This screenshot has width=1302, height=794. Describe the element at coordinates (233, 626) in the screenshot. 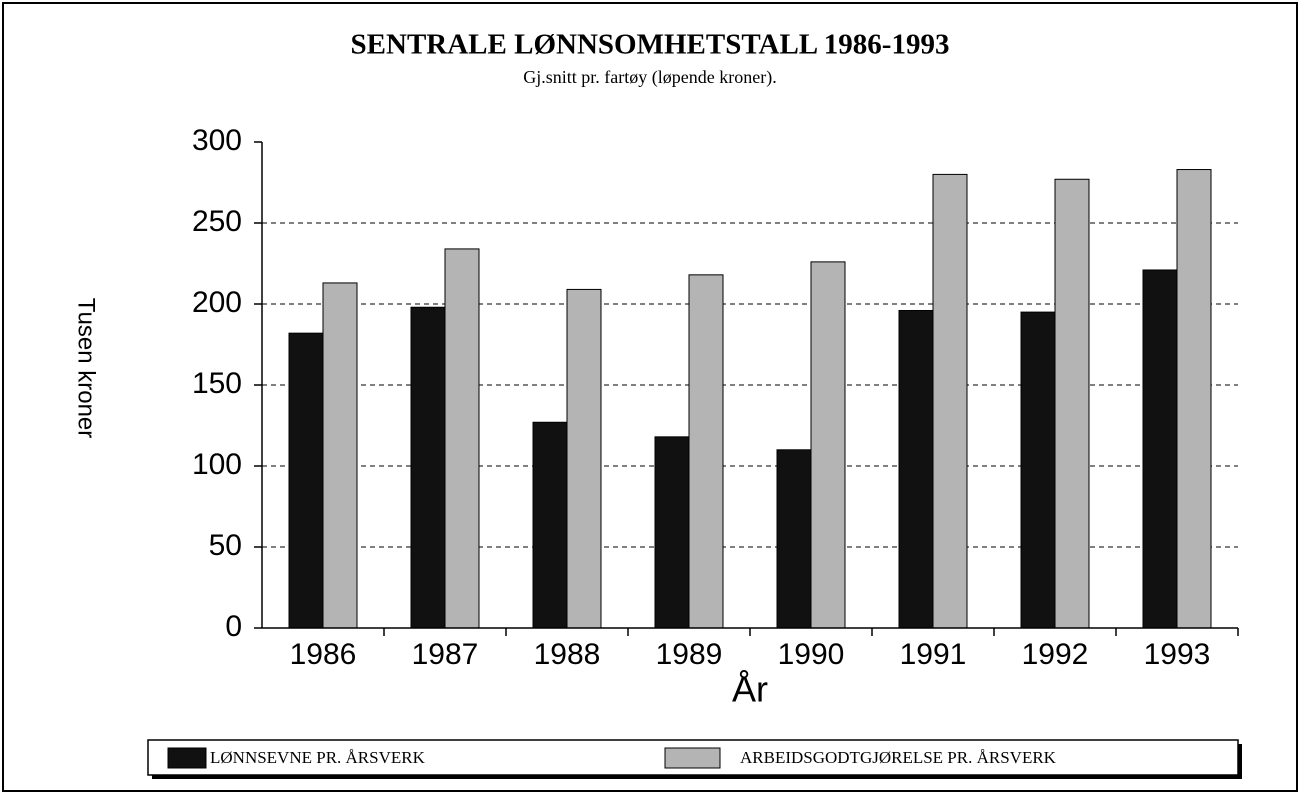

I see `y-tick-label: 0` at that location.